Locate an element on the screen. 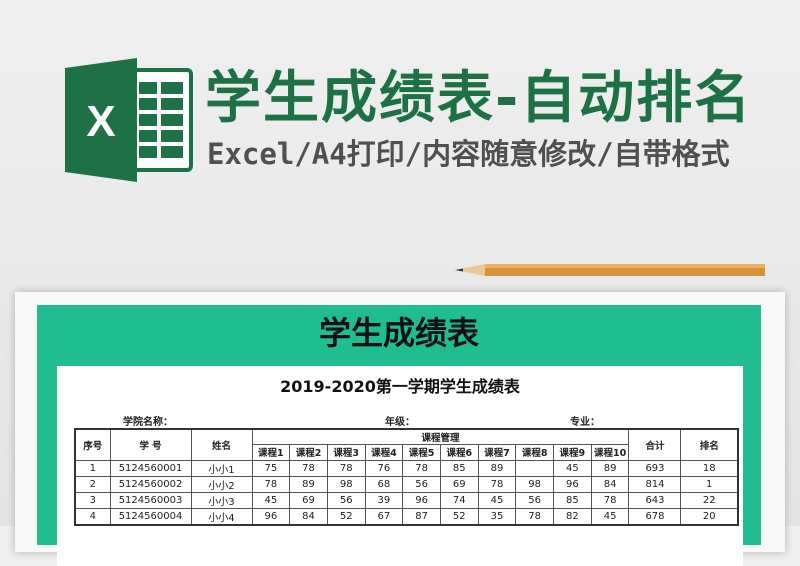  header-course-group: 课程管理 is located at coordinates (440, 436).